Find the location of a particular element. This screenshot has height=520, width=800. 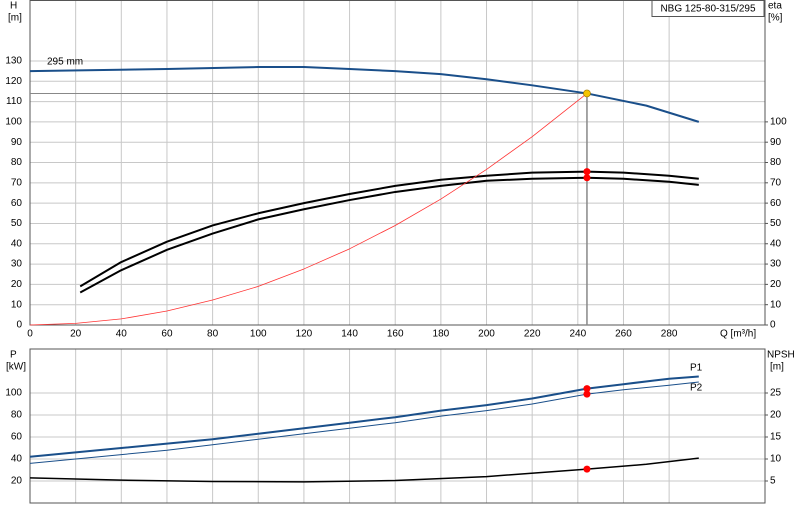

y-tick-label: 0 is located at coordinates (19, 325).